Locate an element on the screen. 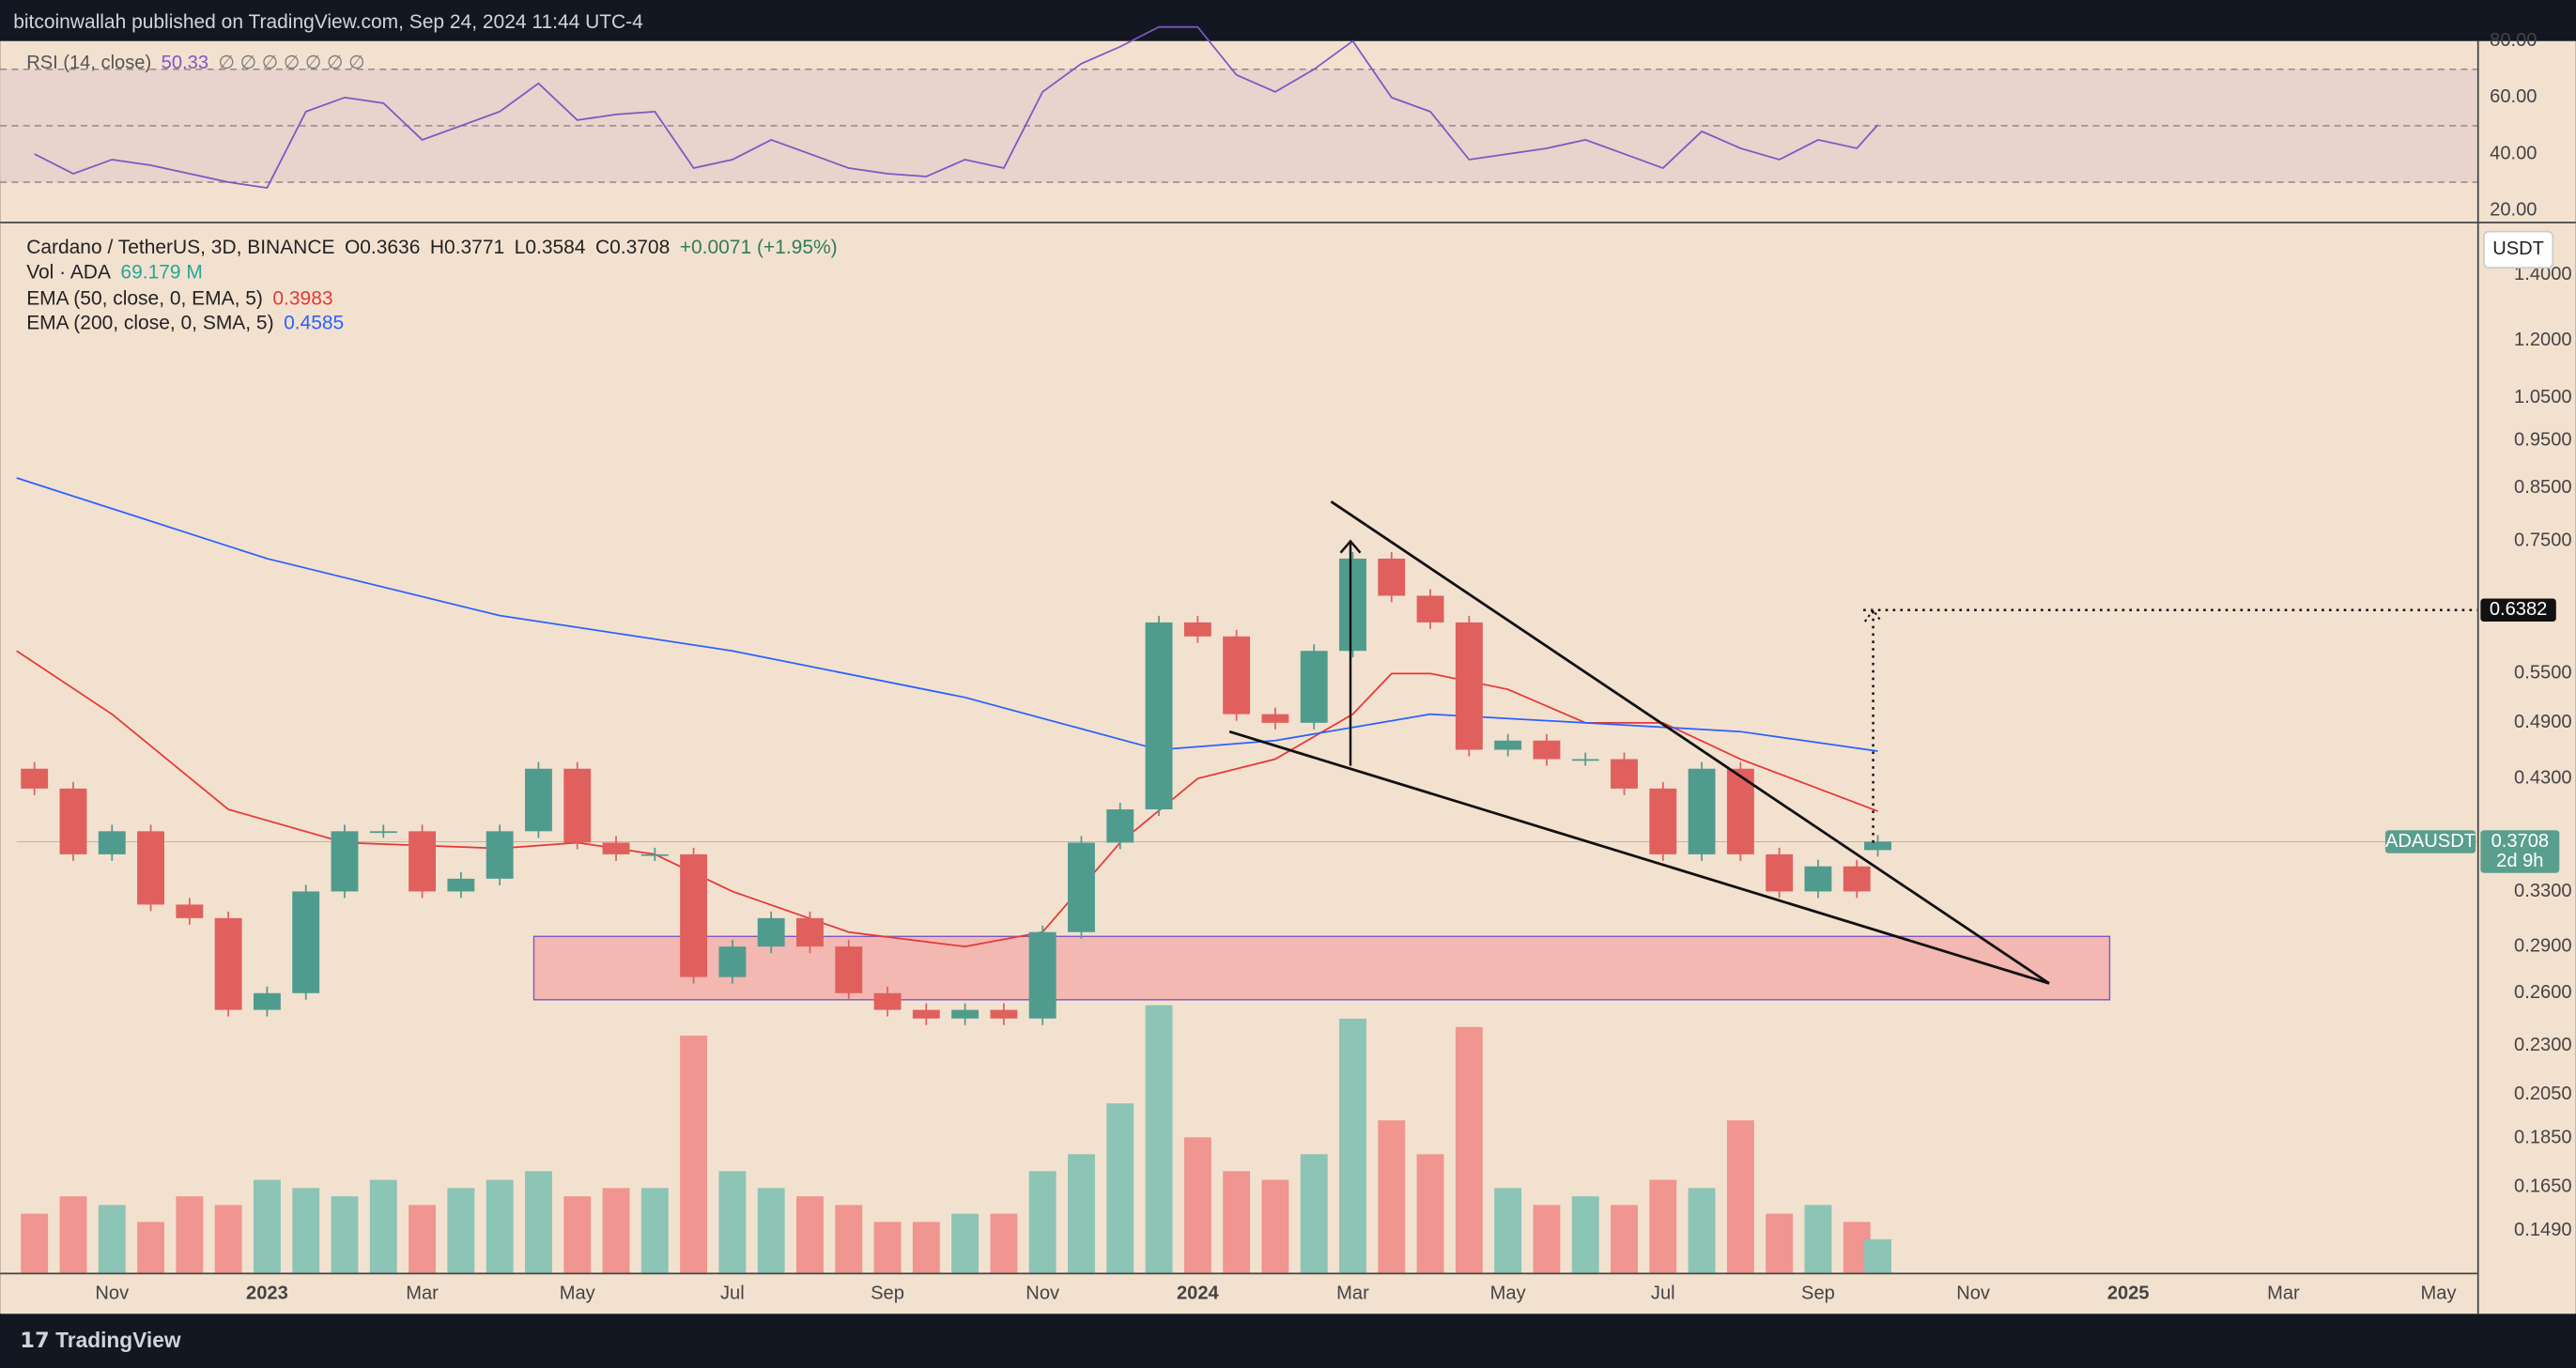  rsi-line is located at coordinates (956, 107).